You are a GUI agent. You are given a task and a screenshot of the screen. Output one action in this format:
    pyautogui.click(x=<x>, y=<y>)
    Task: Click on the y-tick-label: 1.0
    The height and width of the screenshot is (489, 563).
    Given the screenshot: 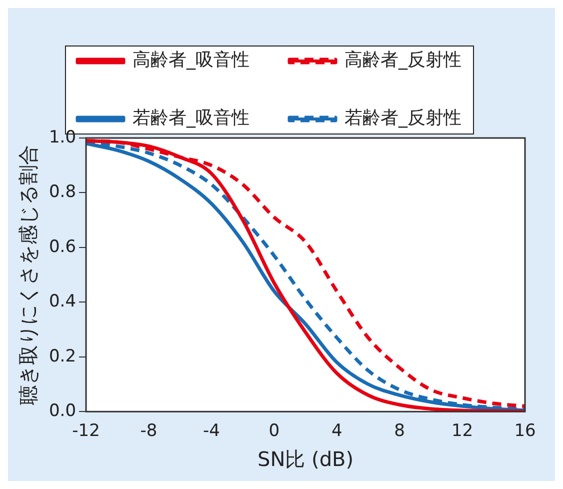 What is the action you would take?
    pyautogui.click(x=62, y=137)
    